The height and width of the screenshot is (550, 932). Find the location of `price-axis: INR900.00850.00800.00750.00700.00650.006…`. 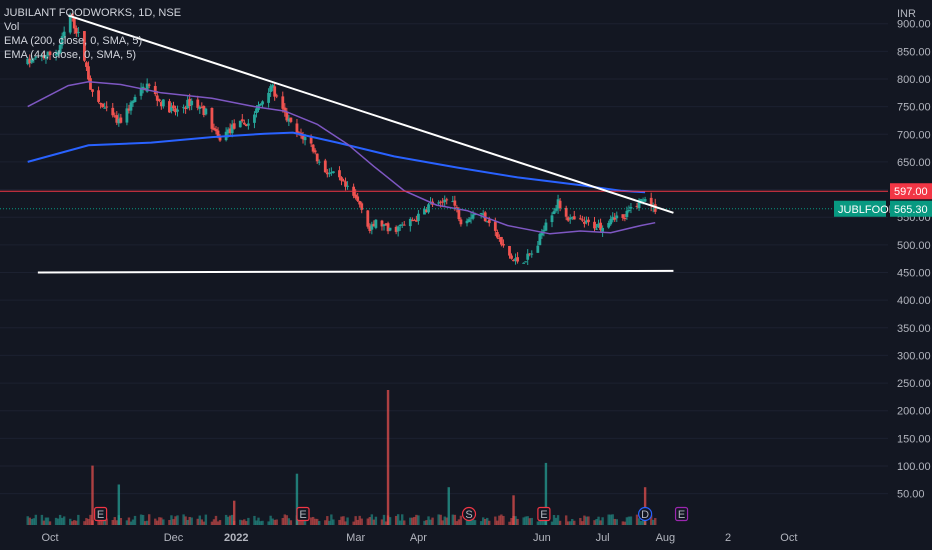

price-axis: INR900.00850.00800.00750.00700.00650.006… is located at coordinates (910, 275).